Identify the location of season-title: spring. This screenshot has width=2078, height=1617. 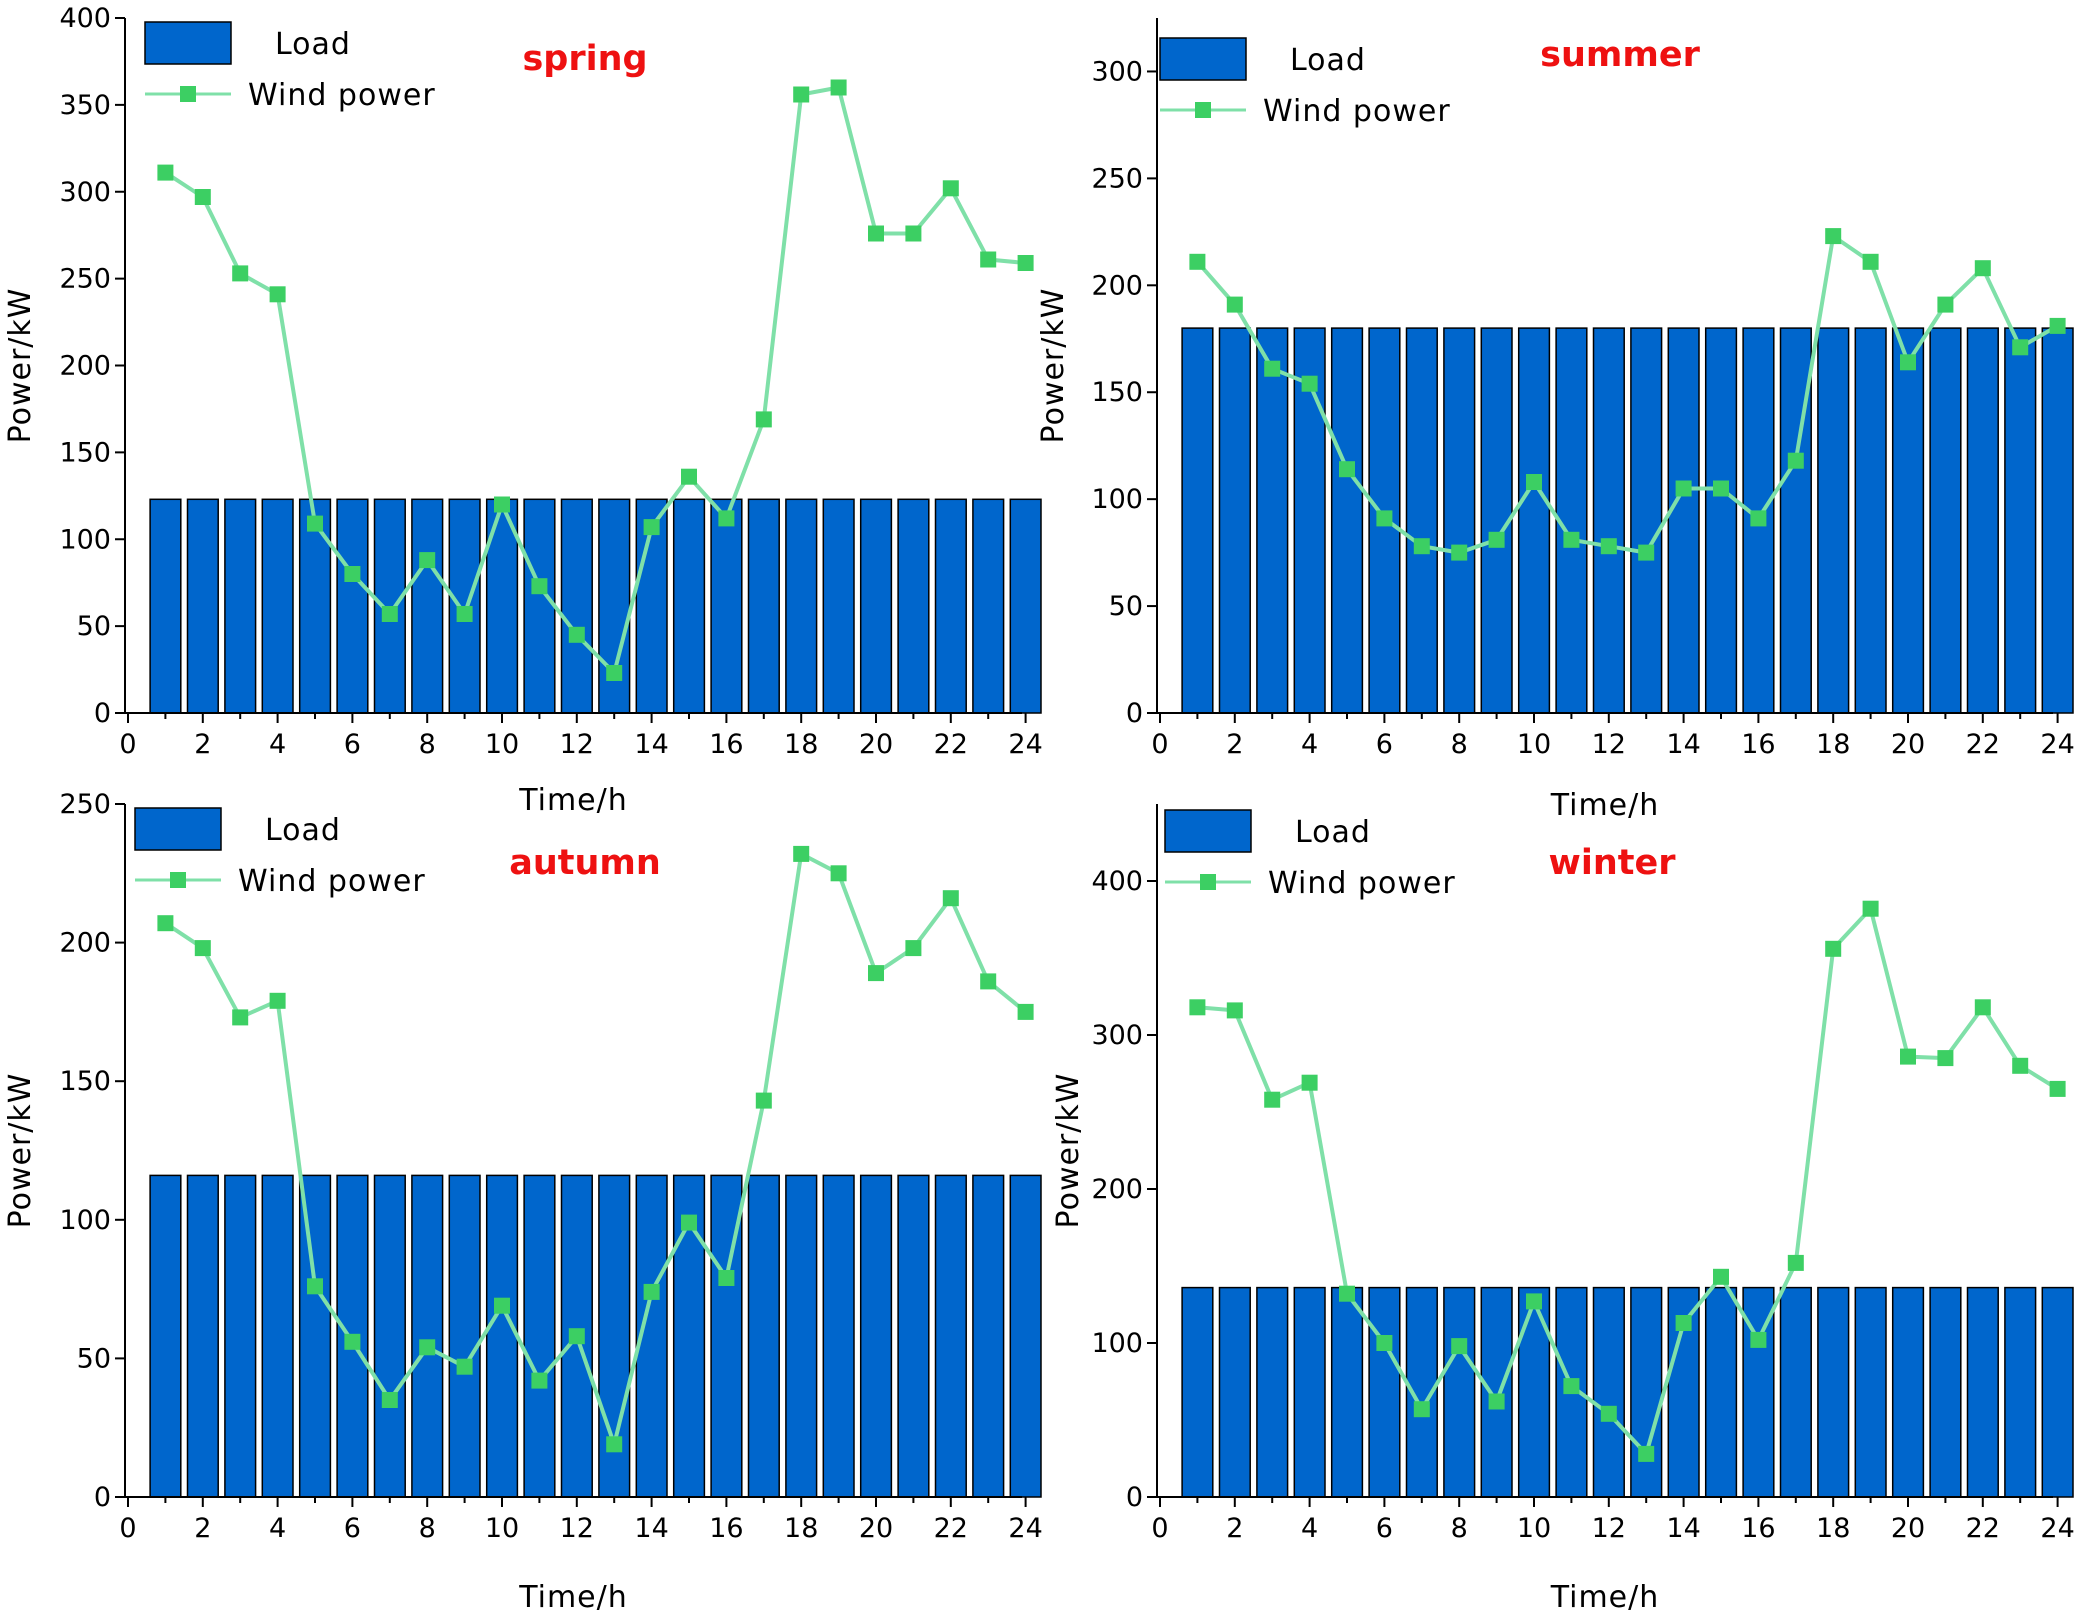
(584, 59).